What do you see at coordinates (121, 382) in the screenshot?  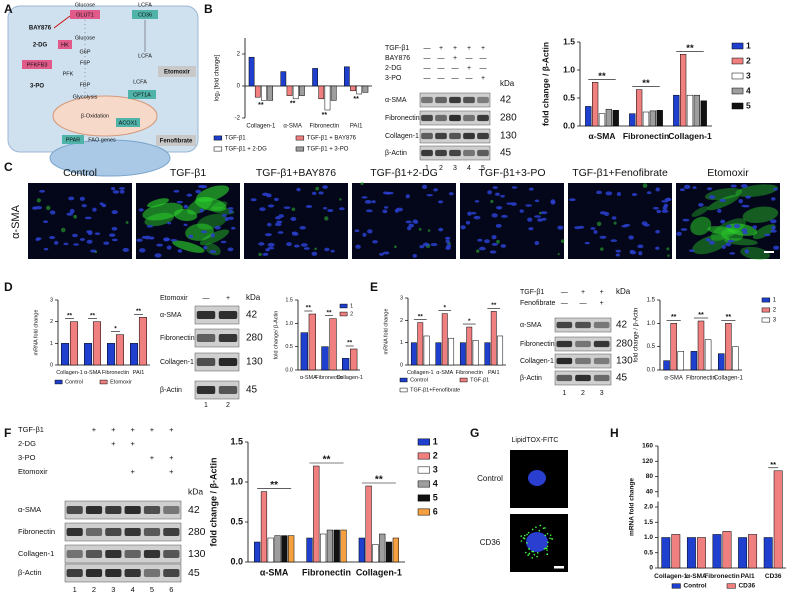 I see `legend-label: Etomoxir` at bounding box center [121, 382].